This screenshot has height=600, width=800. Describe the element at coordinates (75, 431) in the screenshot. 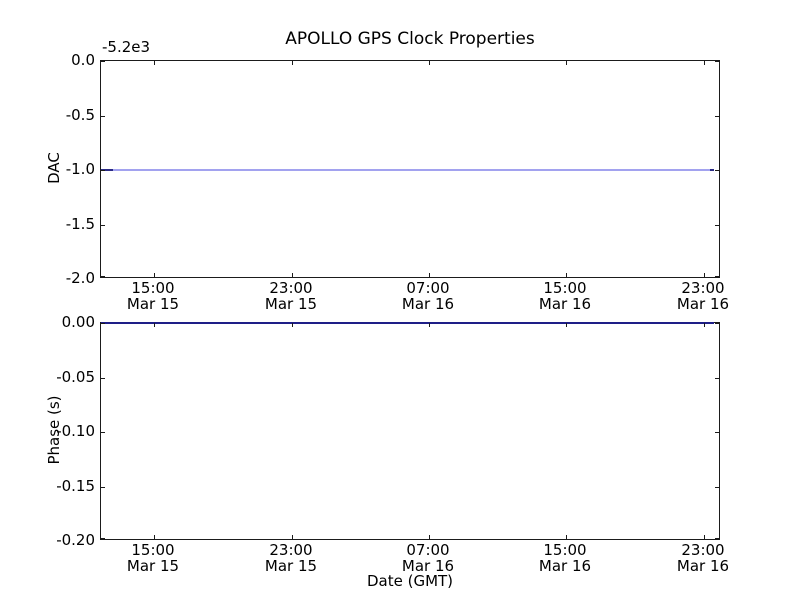

I see `y-tick-label: -0.10` at that location.